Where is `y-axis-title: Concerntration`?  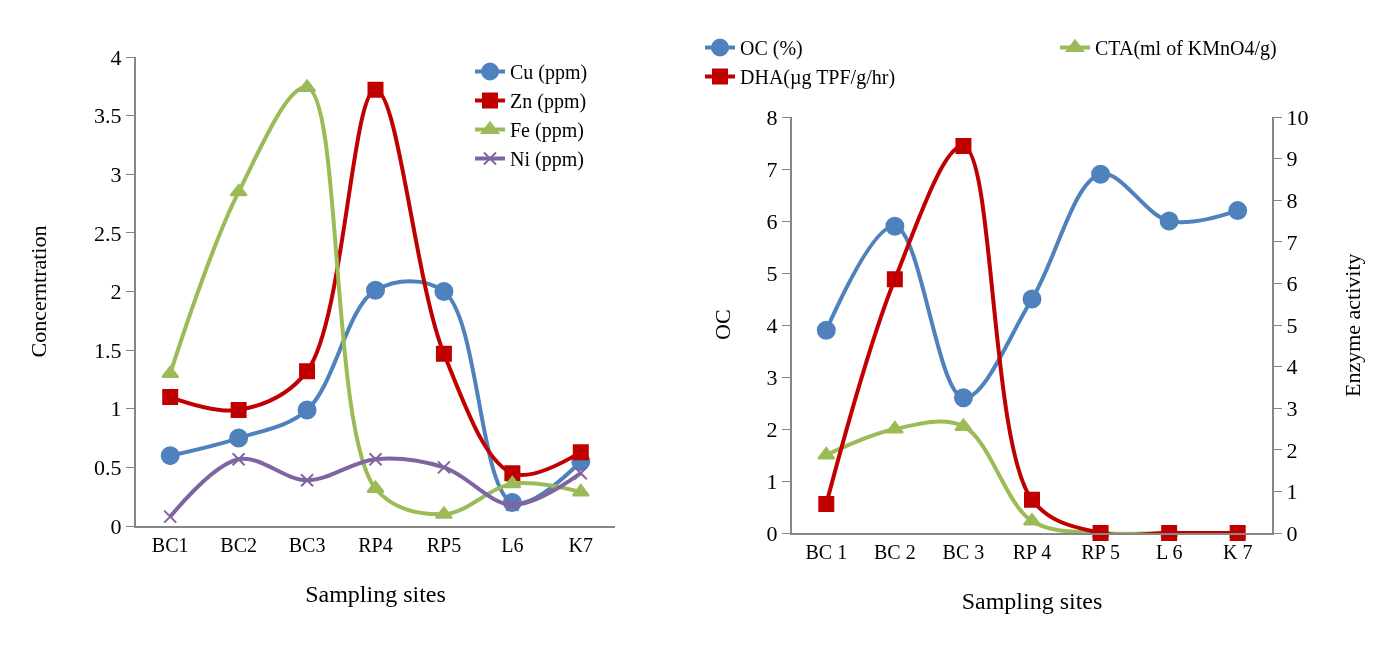 y-axis-title: Concerntration is located at coordinates (38, 291).